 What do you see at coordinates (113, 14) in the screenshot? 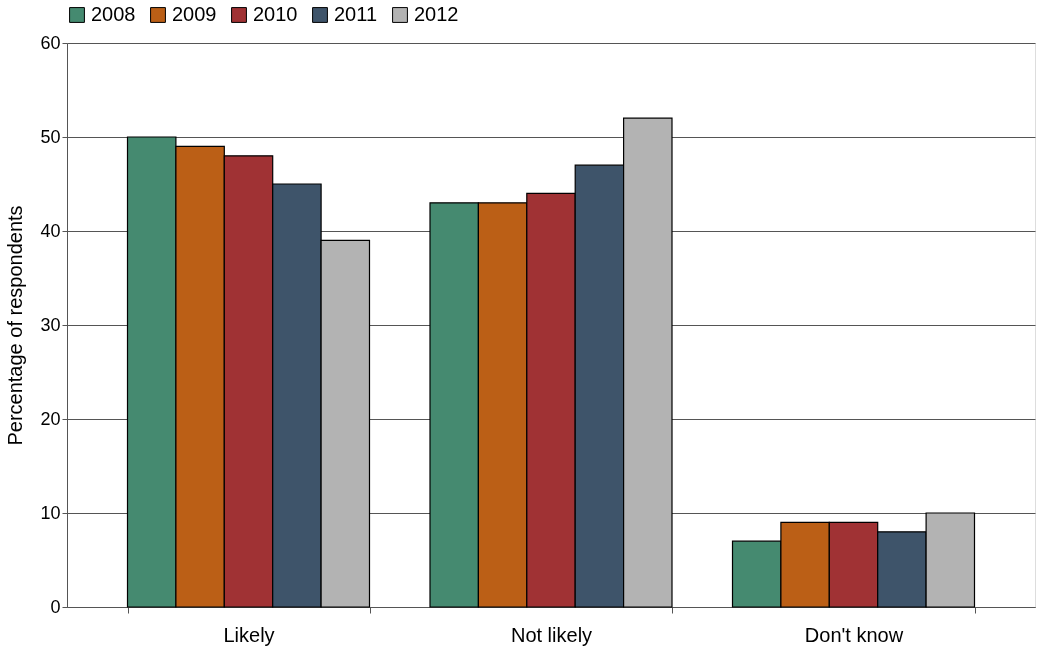
I see `legend-label: 2008` at bounding box center [113, 14].